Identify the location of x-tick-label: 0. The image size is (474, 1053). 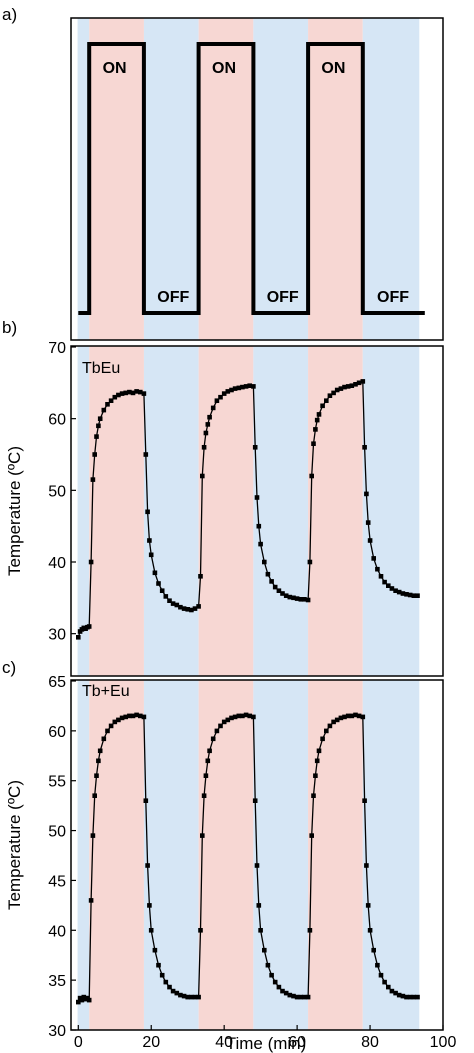
(78, 1042).